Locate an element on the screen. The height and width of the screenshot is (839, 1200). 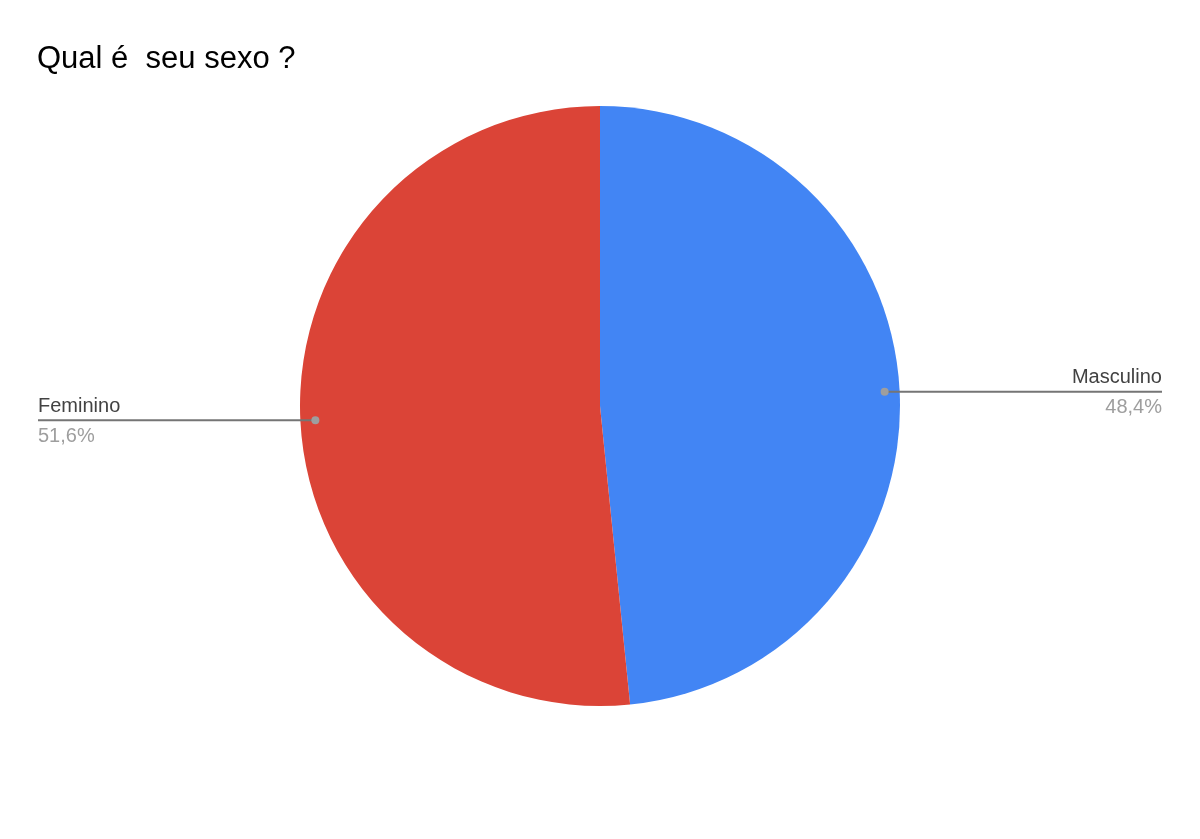
slice-label: Feminino is located at coordinates (79, 404).